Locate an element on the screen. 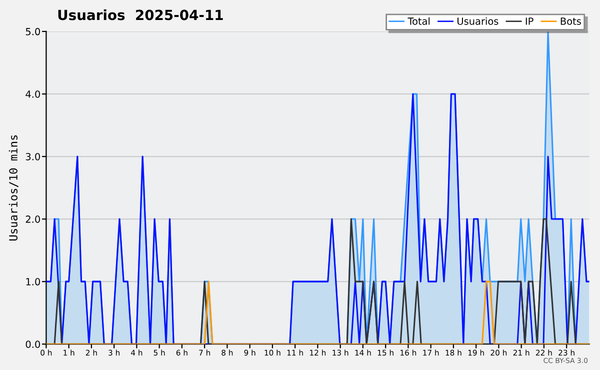 The width and height of the screenshot is (600, 370). legend-label: Total is located at coordinates (419, 21).